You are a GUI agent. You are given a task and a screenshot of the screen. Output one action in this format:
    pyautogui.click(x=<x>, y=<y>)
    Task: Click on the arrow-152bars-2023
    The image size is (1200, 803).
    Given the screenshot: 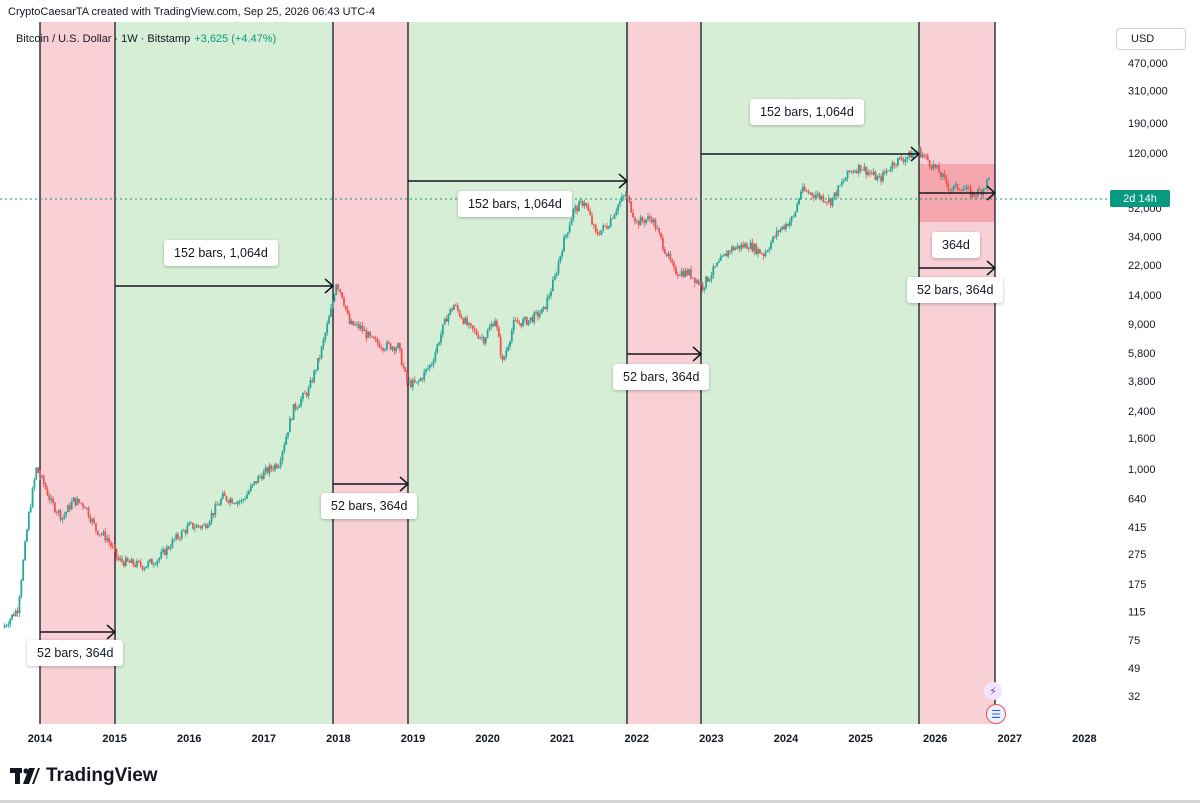 What is the action you would take?
    pyautogui.click(x=811, y=154)
    